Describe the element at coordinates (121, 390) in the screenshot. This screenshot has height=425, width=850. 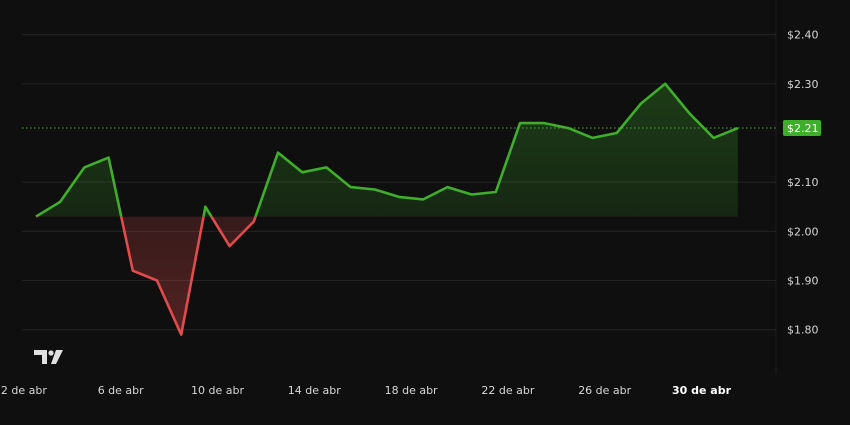
I see `x-tick-label: 6 de abr` at that location.